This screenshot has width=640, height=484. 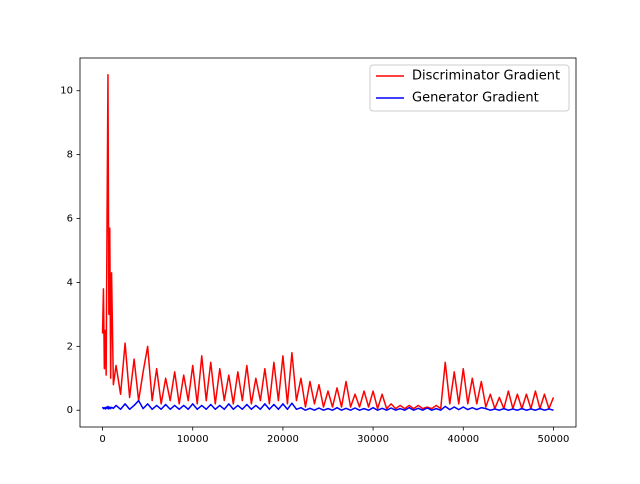 What do you see at coordinates (102, 439) in the screenshot?
I see `x-tick-label: 0` at bounding box center [102, 439].